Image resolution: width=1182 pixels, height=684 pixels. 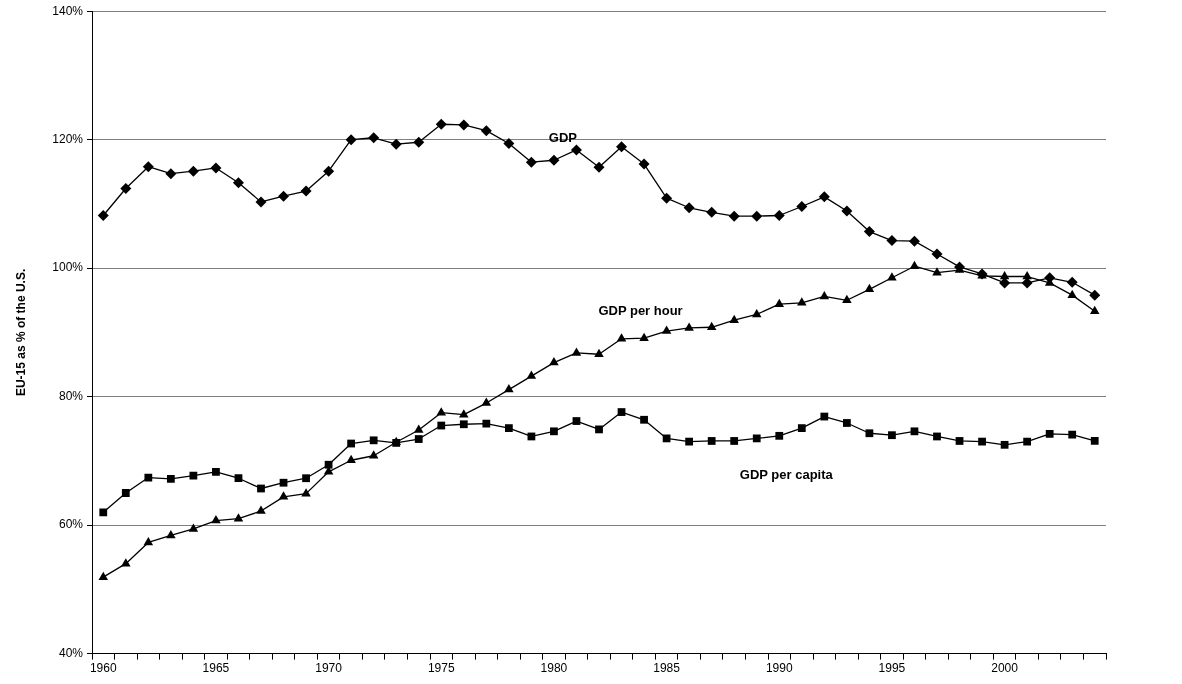 I want to click on x-tick-label: 1985, so click(x=667, y=668).